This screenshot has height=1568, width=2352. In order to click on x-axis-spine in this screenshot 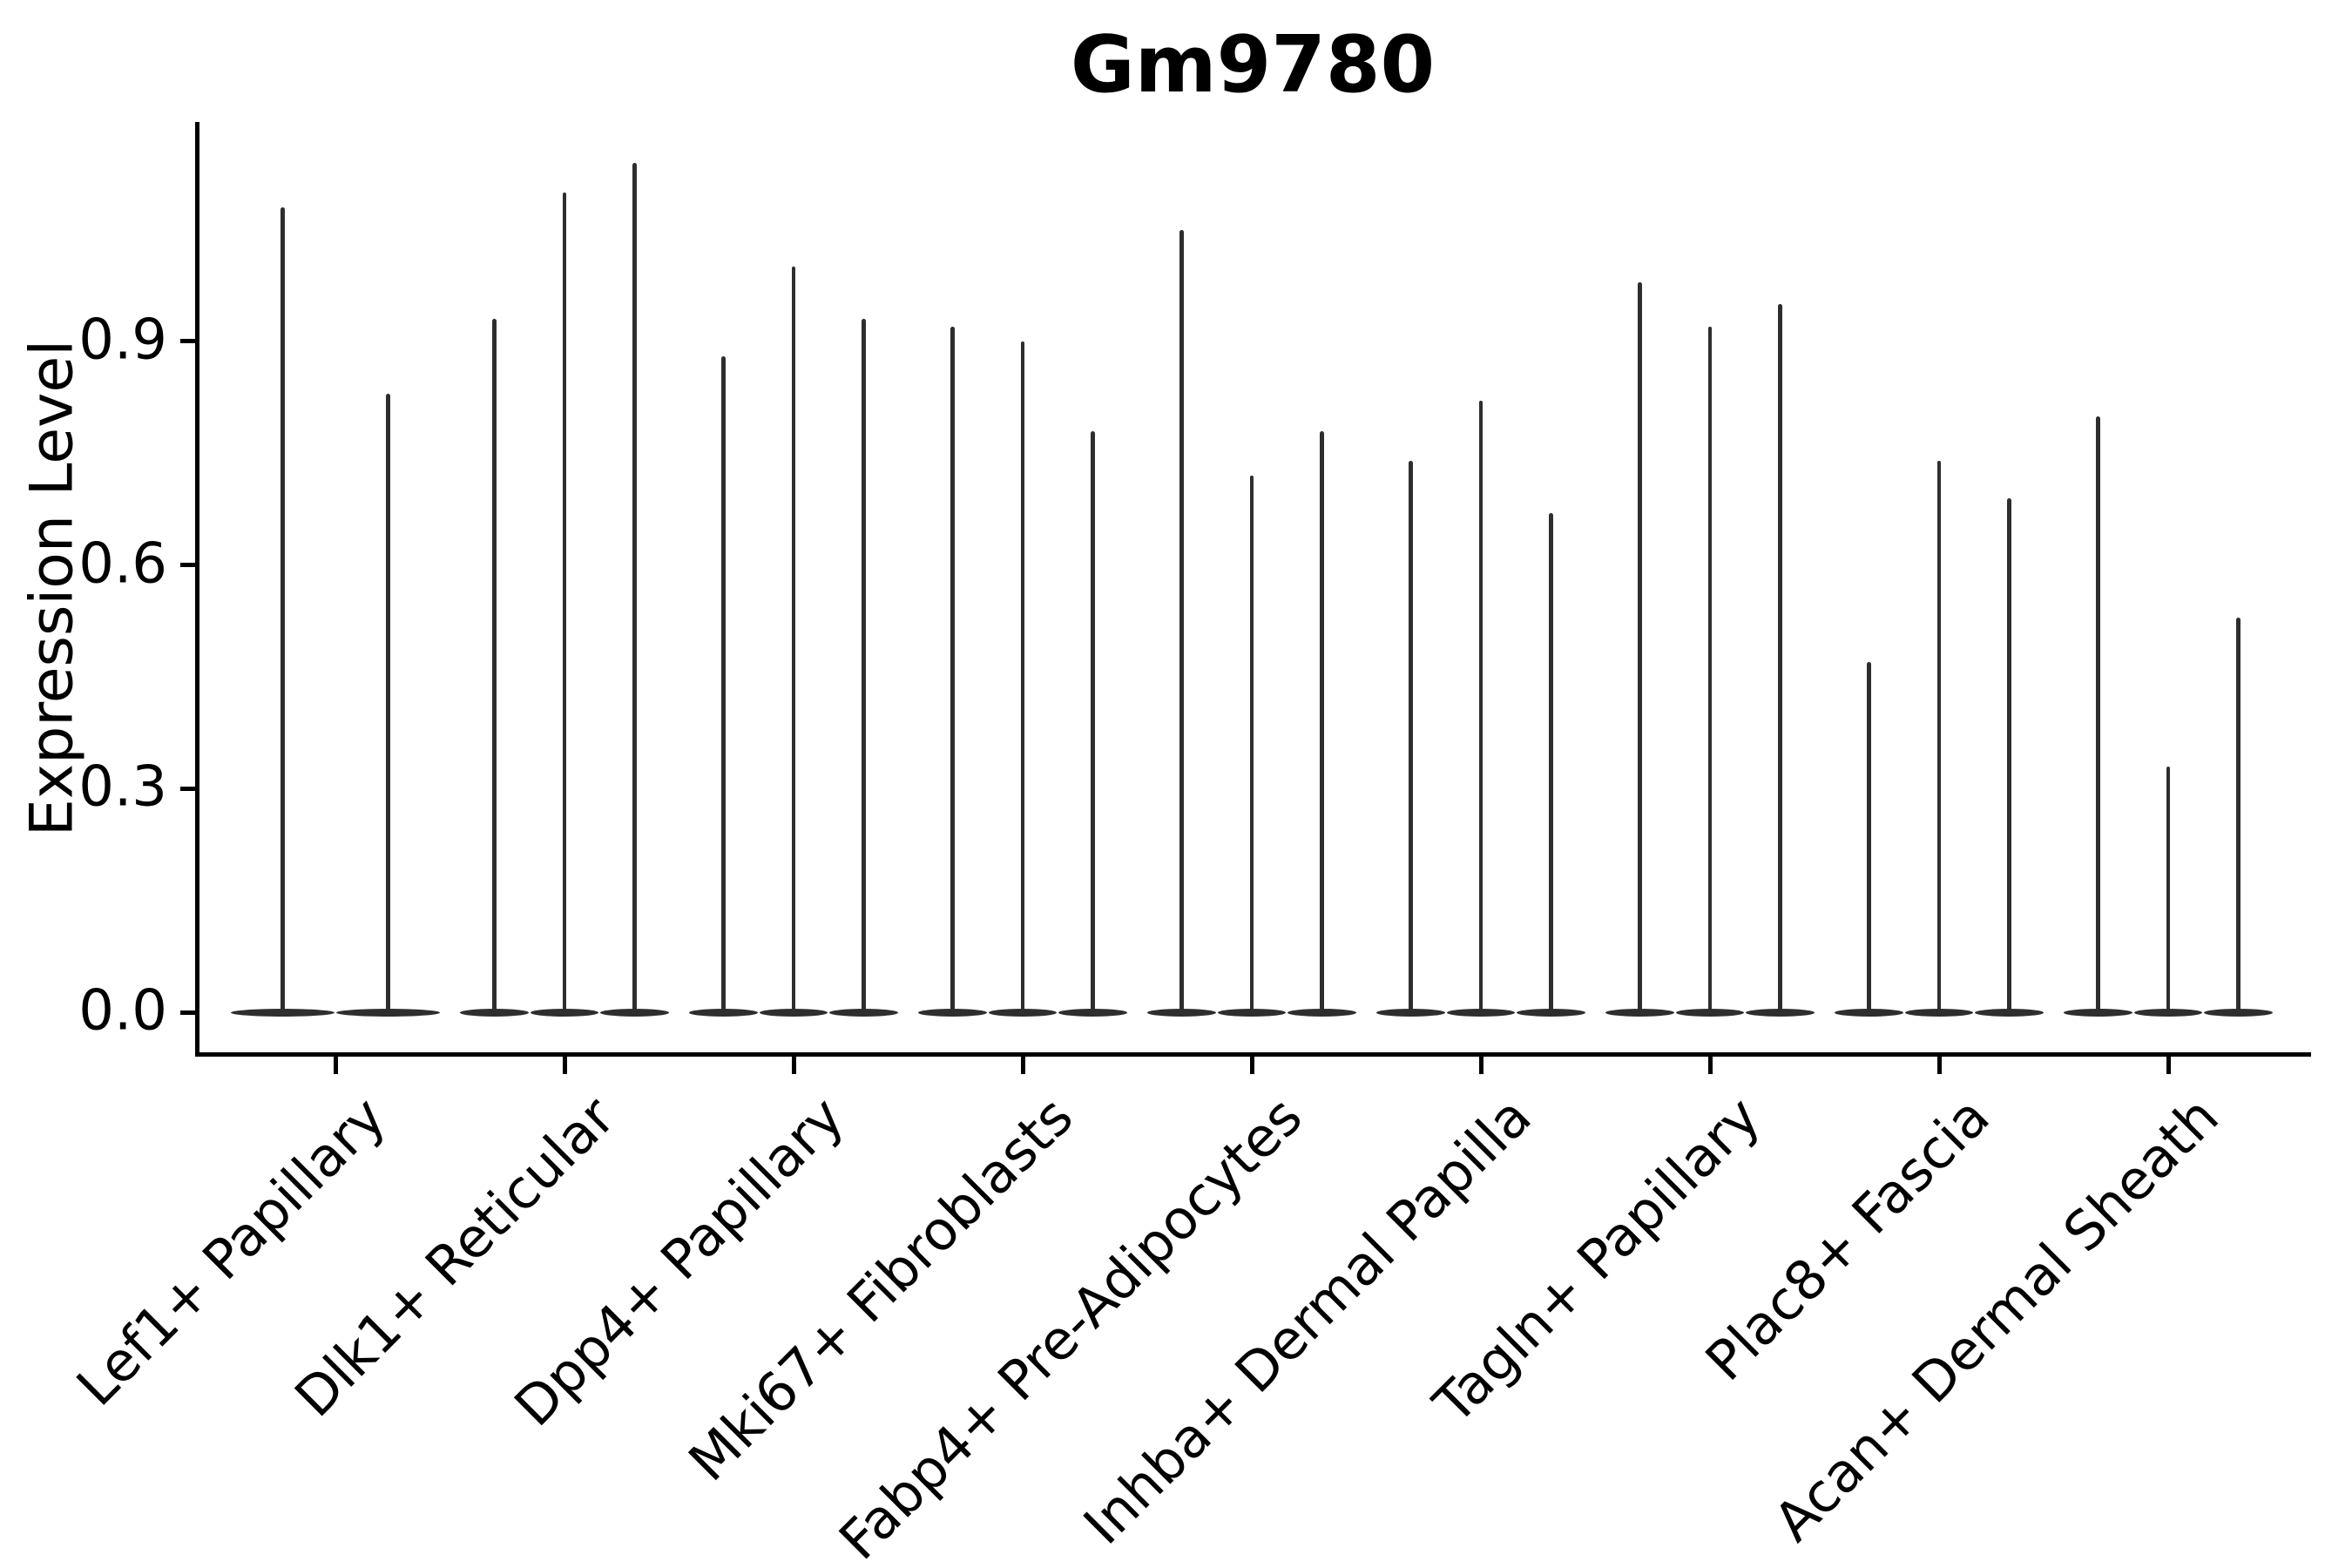, I will do `click(1253, 1054)`.